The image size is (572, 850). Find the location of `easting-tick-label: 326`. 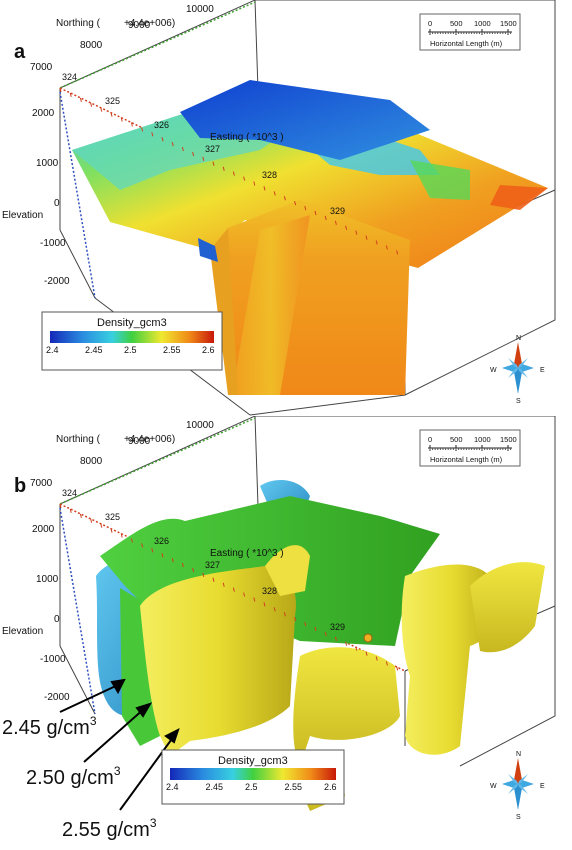

easting-tick-label: 326 is located at coordinates (161, 541).